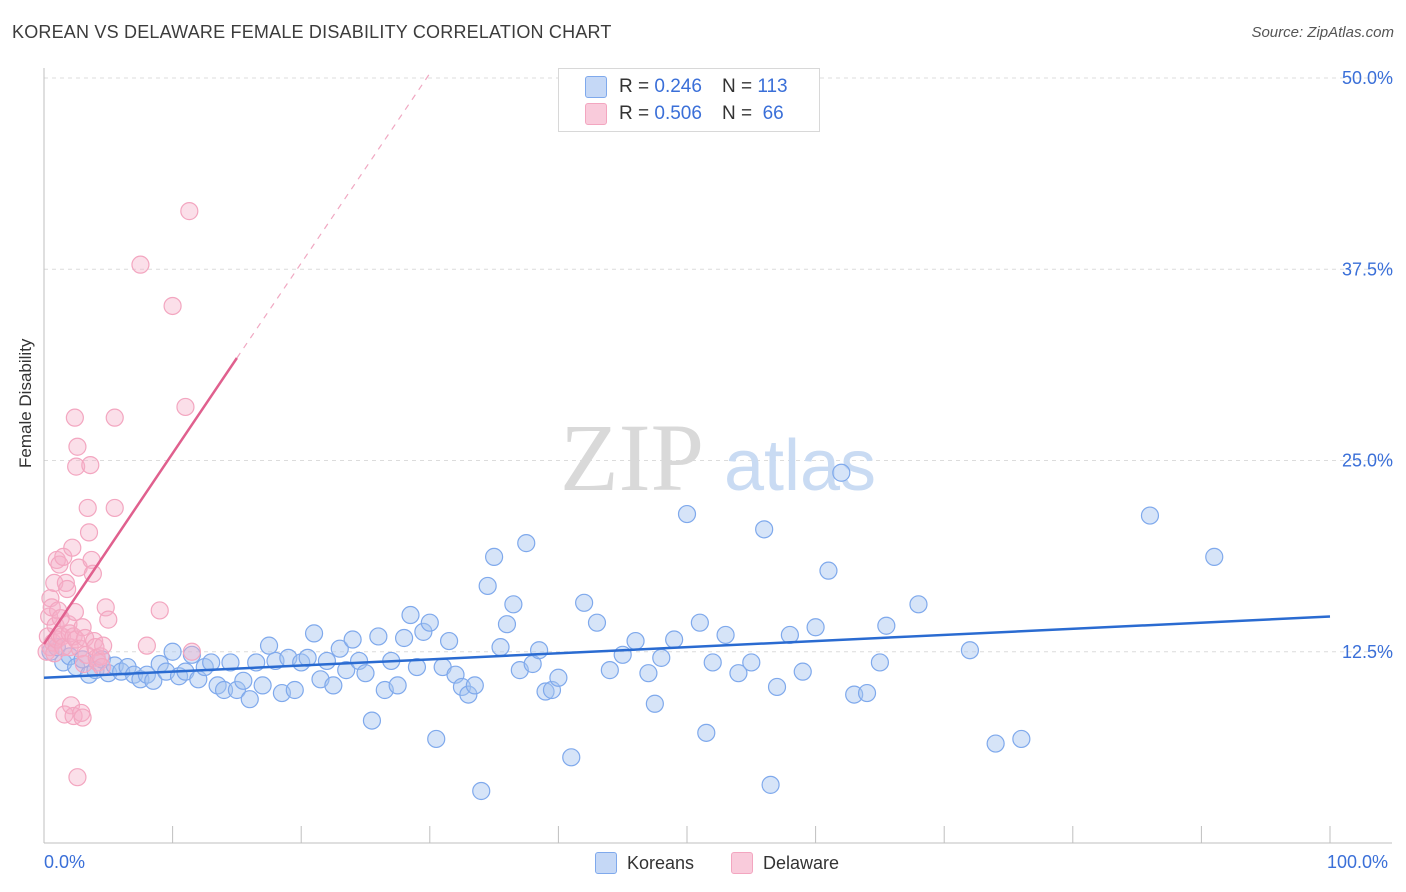 Image resolution: width=1406 pixels, height=892 pixels. Describe the element at coordinates (632, 457) in the screenshot. I see `watermark-zip: ZIP` at that location.